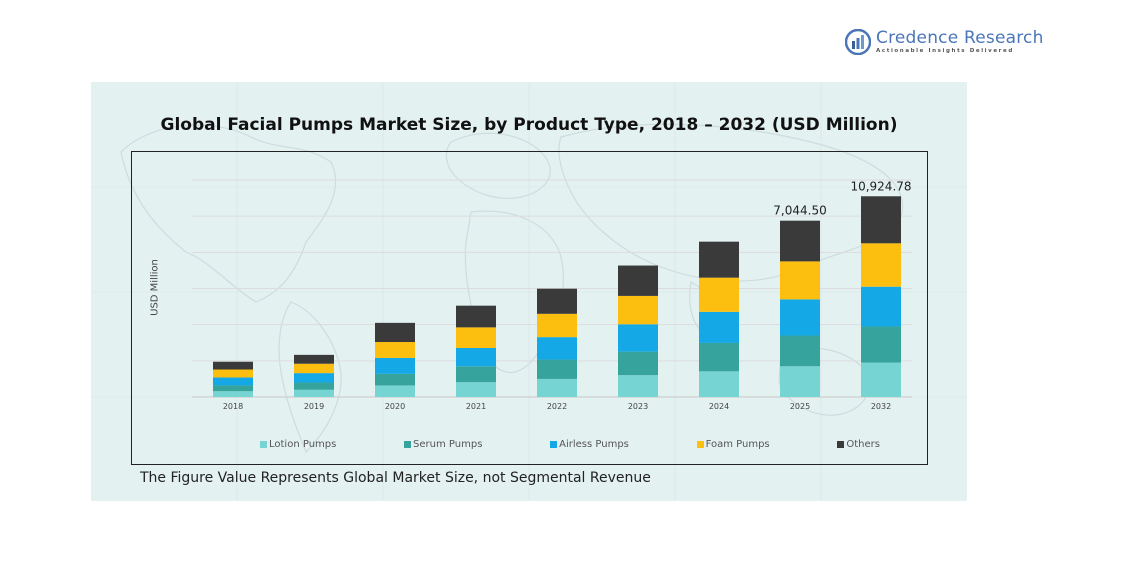  I want to click on bar-segment-serum-pumps-2024, so click(719, 357).